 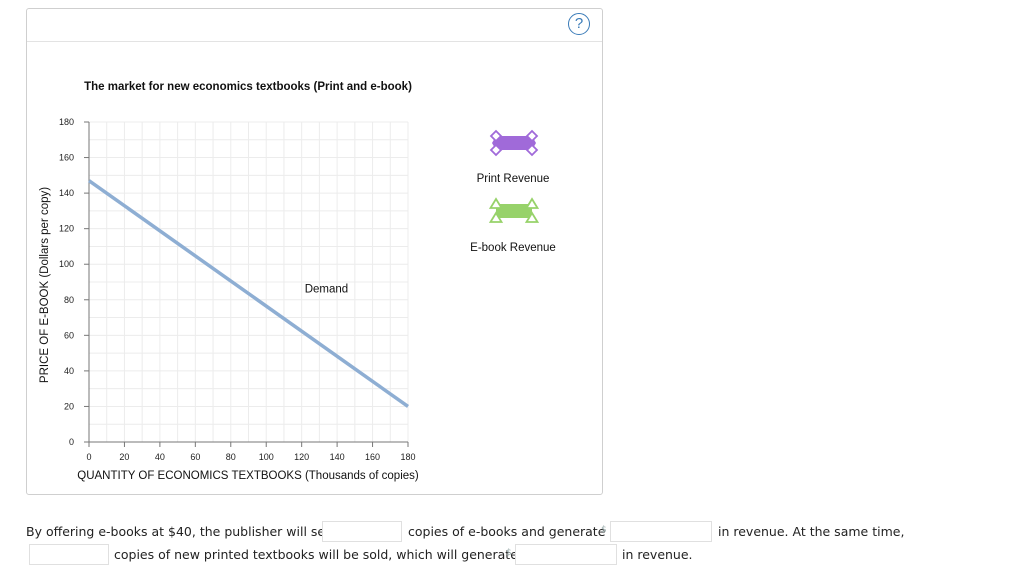 What do you see at coordinates (71, 442) in the screenshot?
I see `y-tick-label: 0` at bounding box center [71, 442].